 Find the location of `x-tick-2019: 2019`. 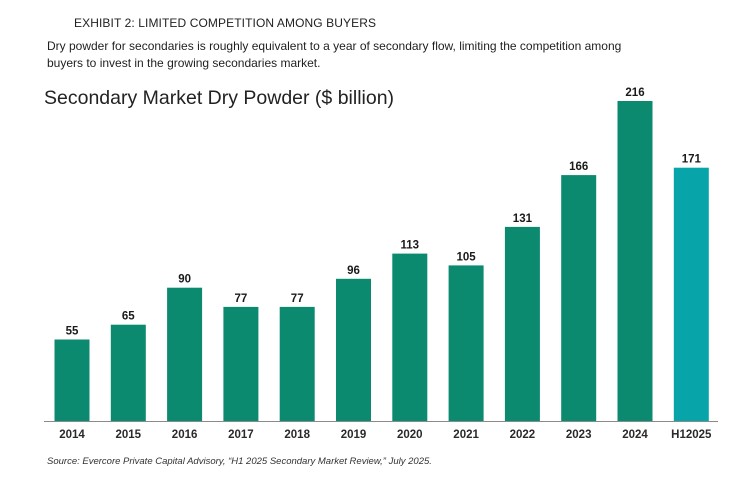

x-tick-2019: 2019 is located at coordinates (354, 435).